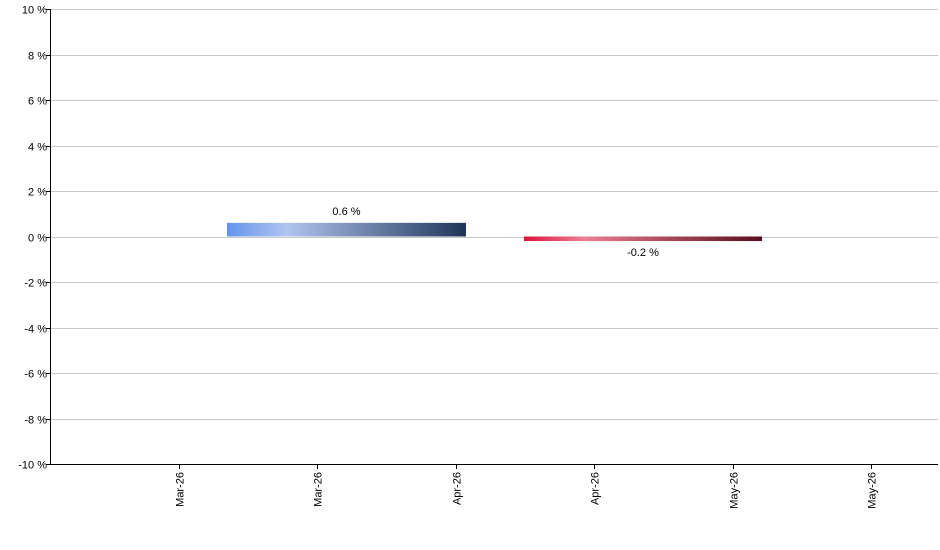 This screenshot has height=550, width=940. I want to click on y-tick-label: 0 %, so click(37, 239).